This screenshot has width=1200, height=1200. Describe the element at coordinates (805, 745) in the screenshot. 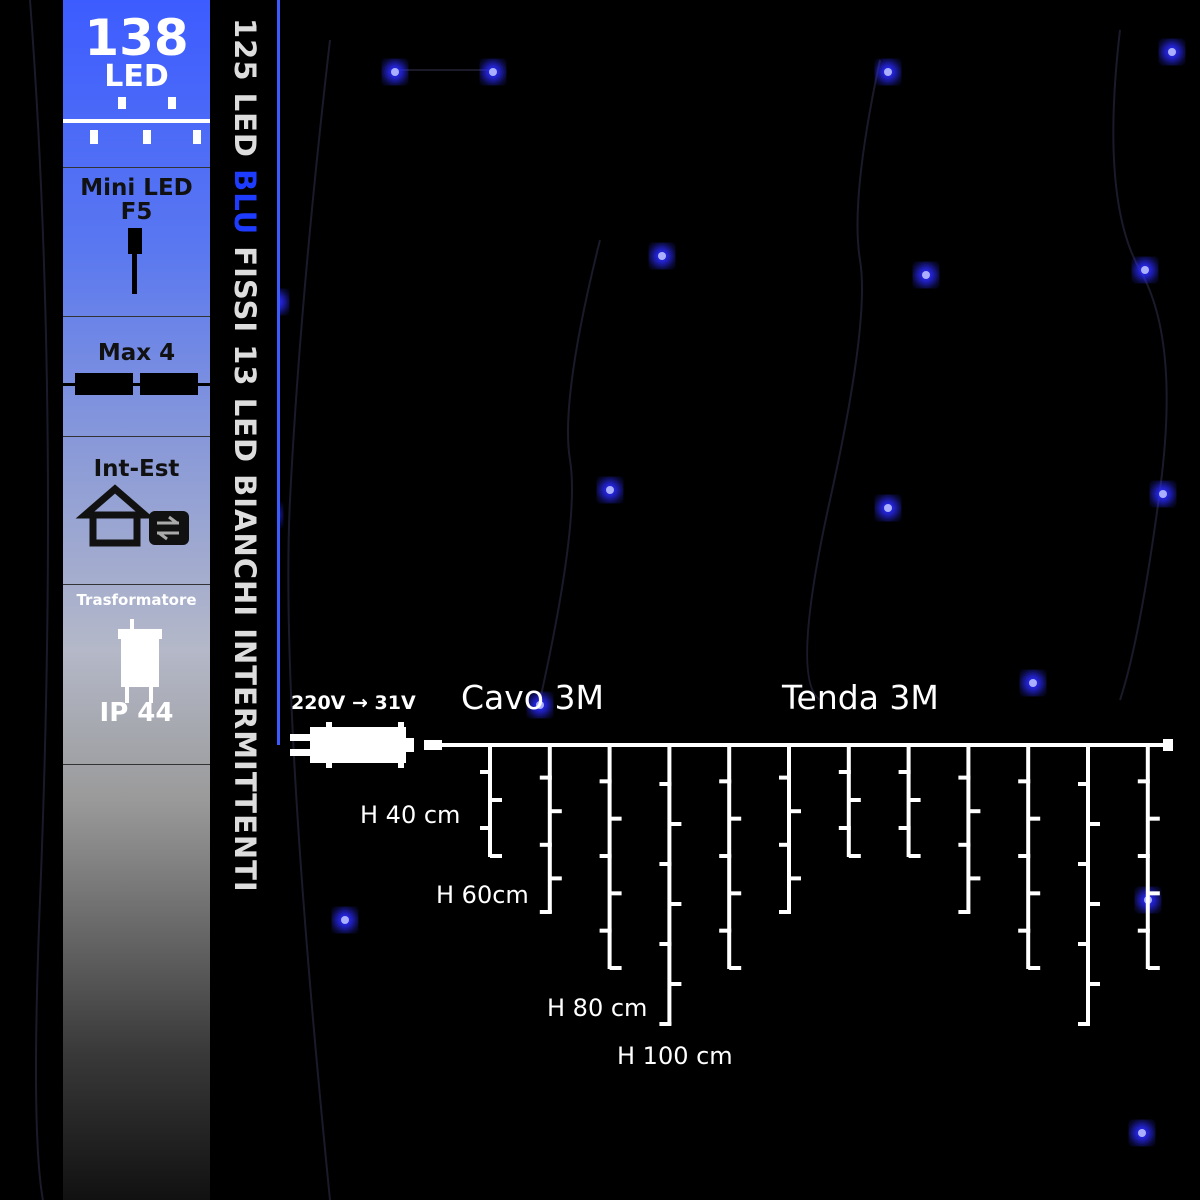

I see `main-wire` at that location.